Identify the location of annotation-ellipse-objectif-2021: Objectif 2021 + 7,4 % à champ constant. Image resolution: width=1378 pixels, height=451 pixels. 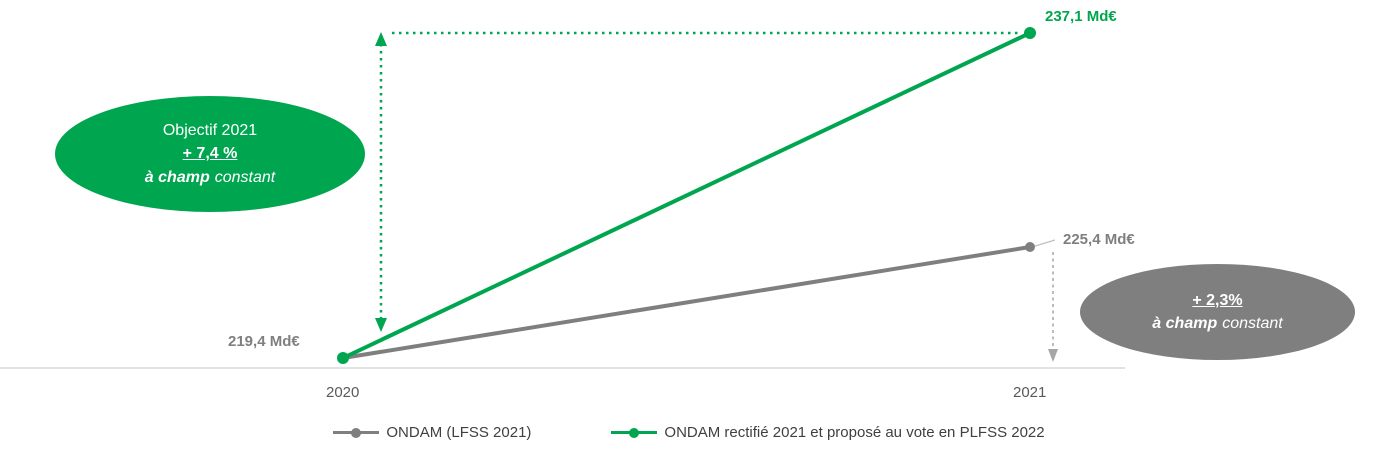
(210, 154).